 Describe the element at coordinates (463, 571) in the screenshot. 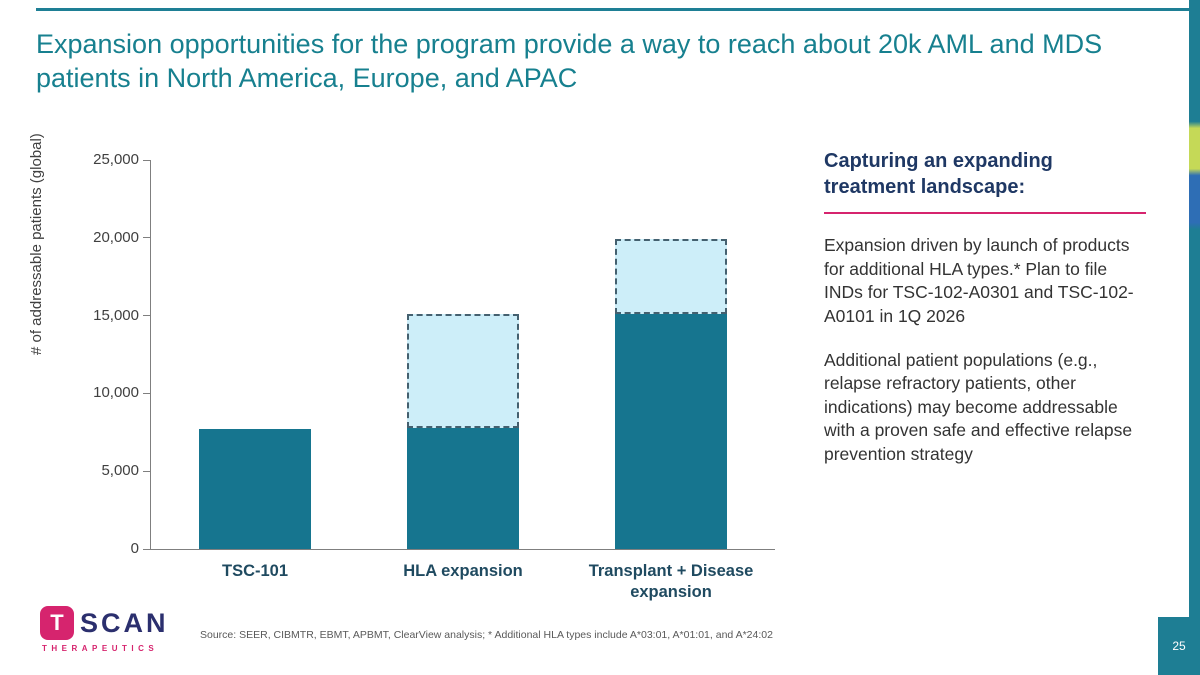

I see `category-label: HLA expansion` at that location.